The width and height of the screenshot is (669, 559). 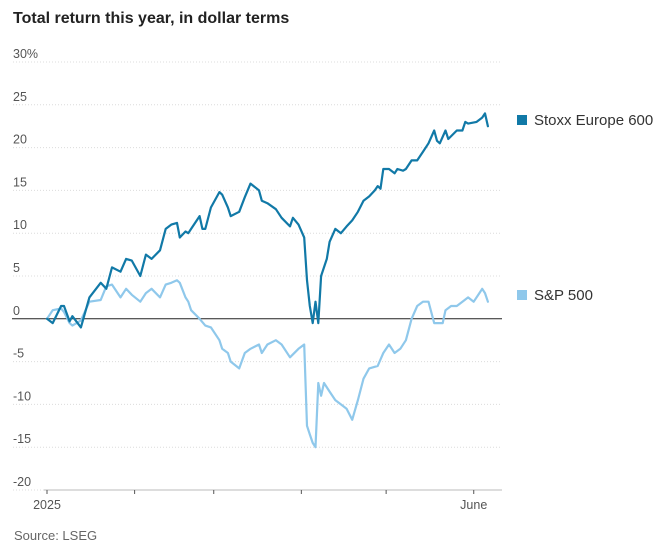 What do you see at coordinates (267, 500) in the screenshot?
I see `x-axis: 2025 June` at bounding box center [267, 500].